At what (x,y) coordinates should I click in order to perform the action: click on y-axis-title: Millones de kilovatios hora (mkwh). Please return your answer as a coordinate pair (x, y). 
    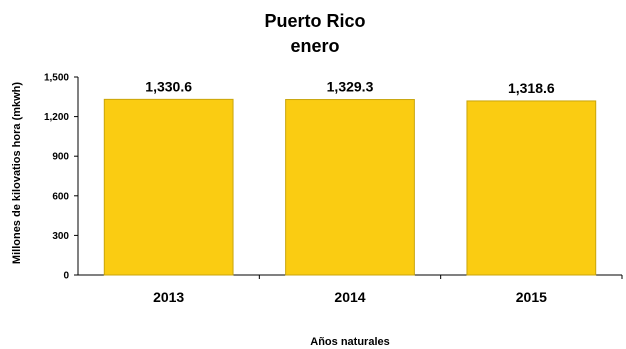
    Looking at the image, I should click on (17, 173).